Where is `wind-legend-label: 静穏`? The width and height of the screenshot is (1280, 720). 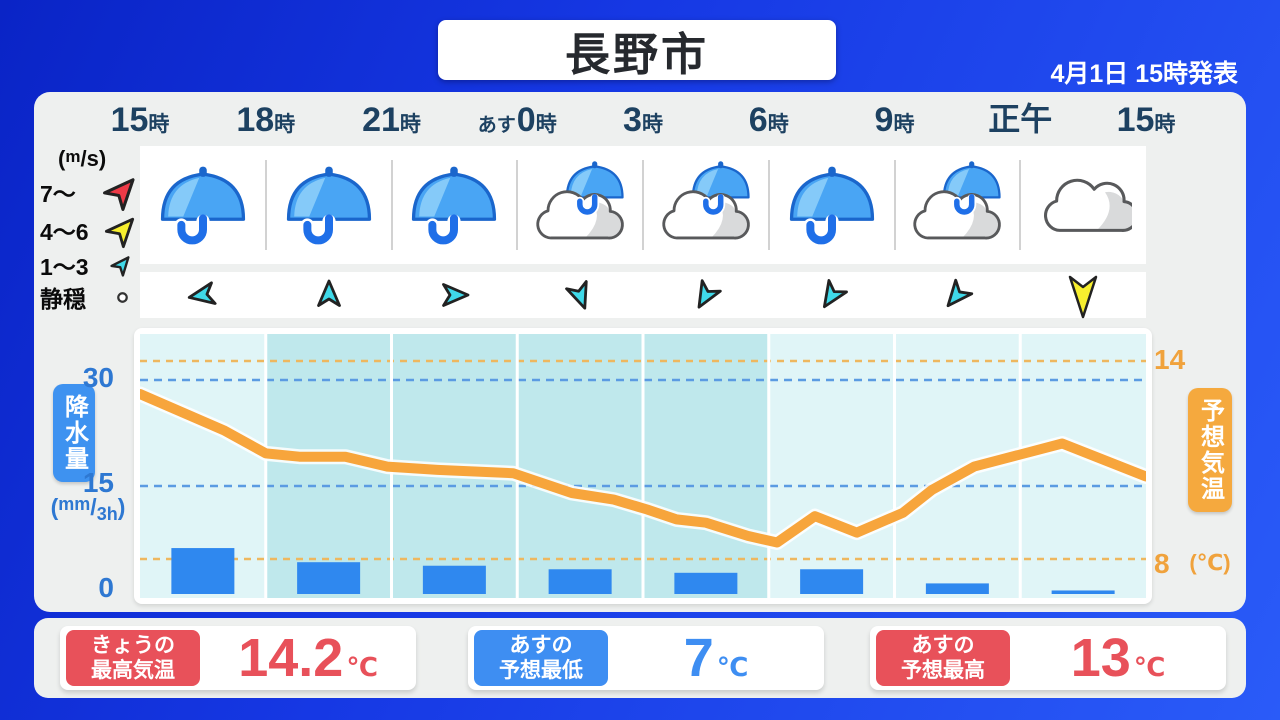
wind-legend-label: 静穏 is located at coordinates (63, 299).